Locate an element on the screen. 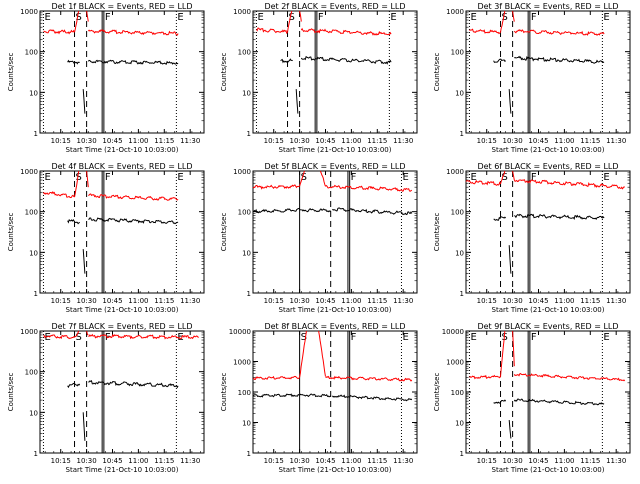 Image resolution: width=640 pixels, height=484 pixels. chart-title: Det 6f BLACK = Events, RED = LLD is located at coordinates (547, 166).